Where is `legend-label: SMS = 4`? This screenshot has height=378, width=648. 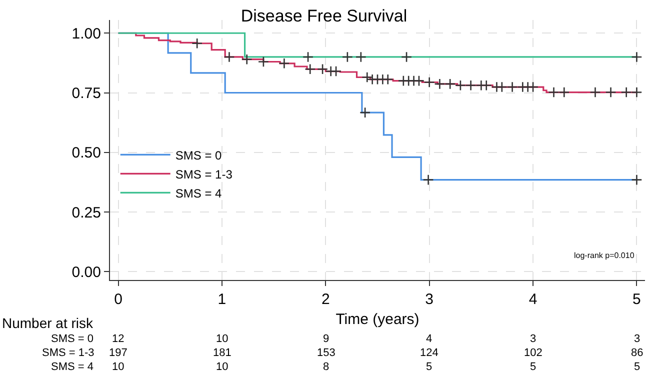 legend-label: SMS = 4 is located at coordinates (198, 193).